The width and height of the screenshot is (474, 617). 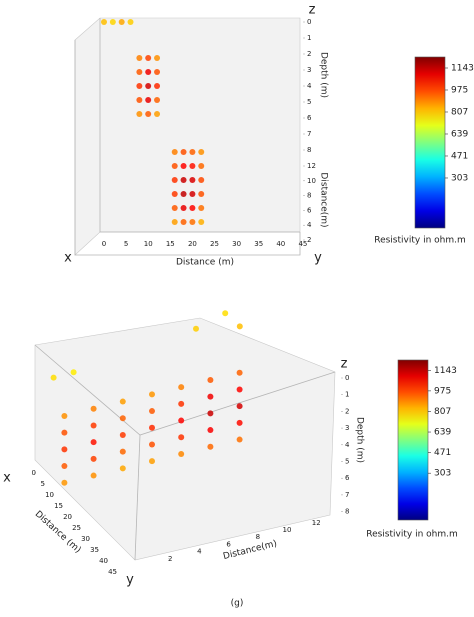 What do you see at coordinates (237, 604) in the screenshot?
I see `caption: (g)` at bounding box center [237, 604].